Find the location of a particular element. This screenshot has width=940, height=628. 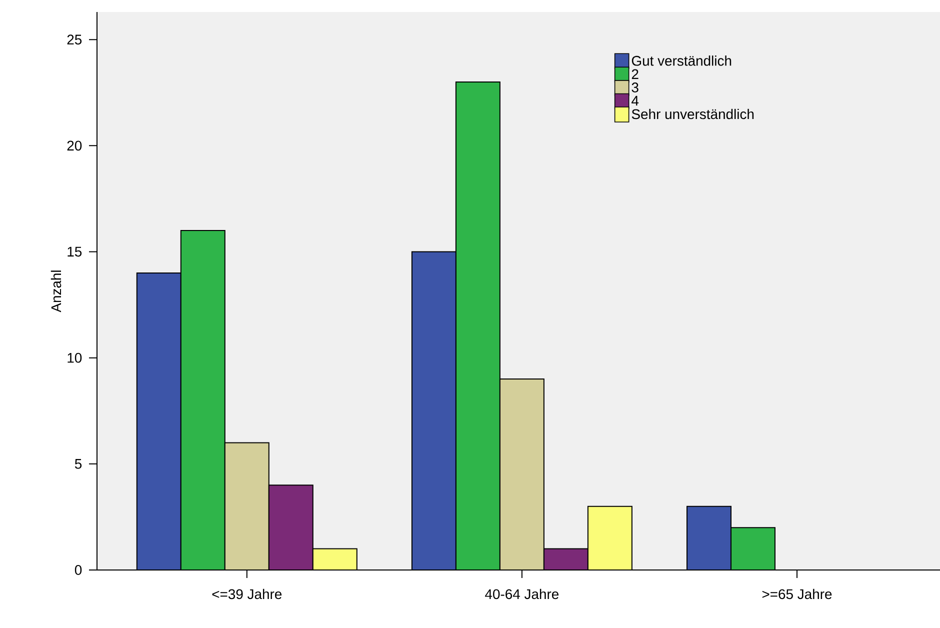

y-tick-label: 0 is located at coordinates (78, 570).